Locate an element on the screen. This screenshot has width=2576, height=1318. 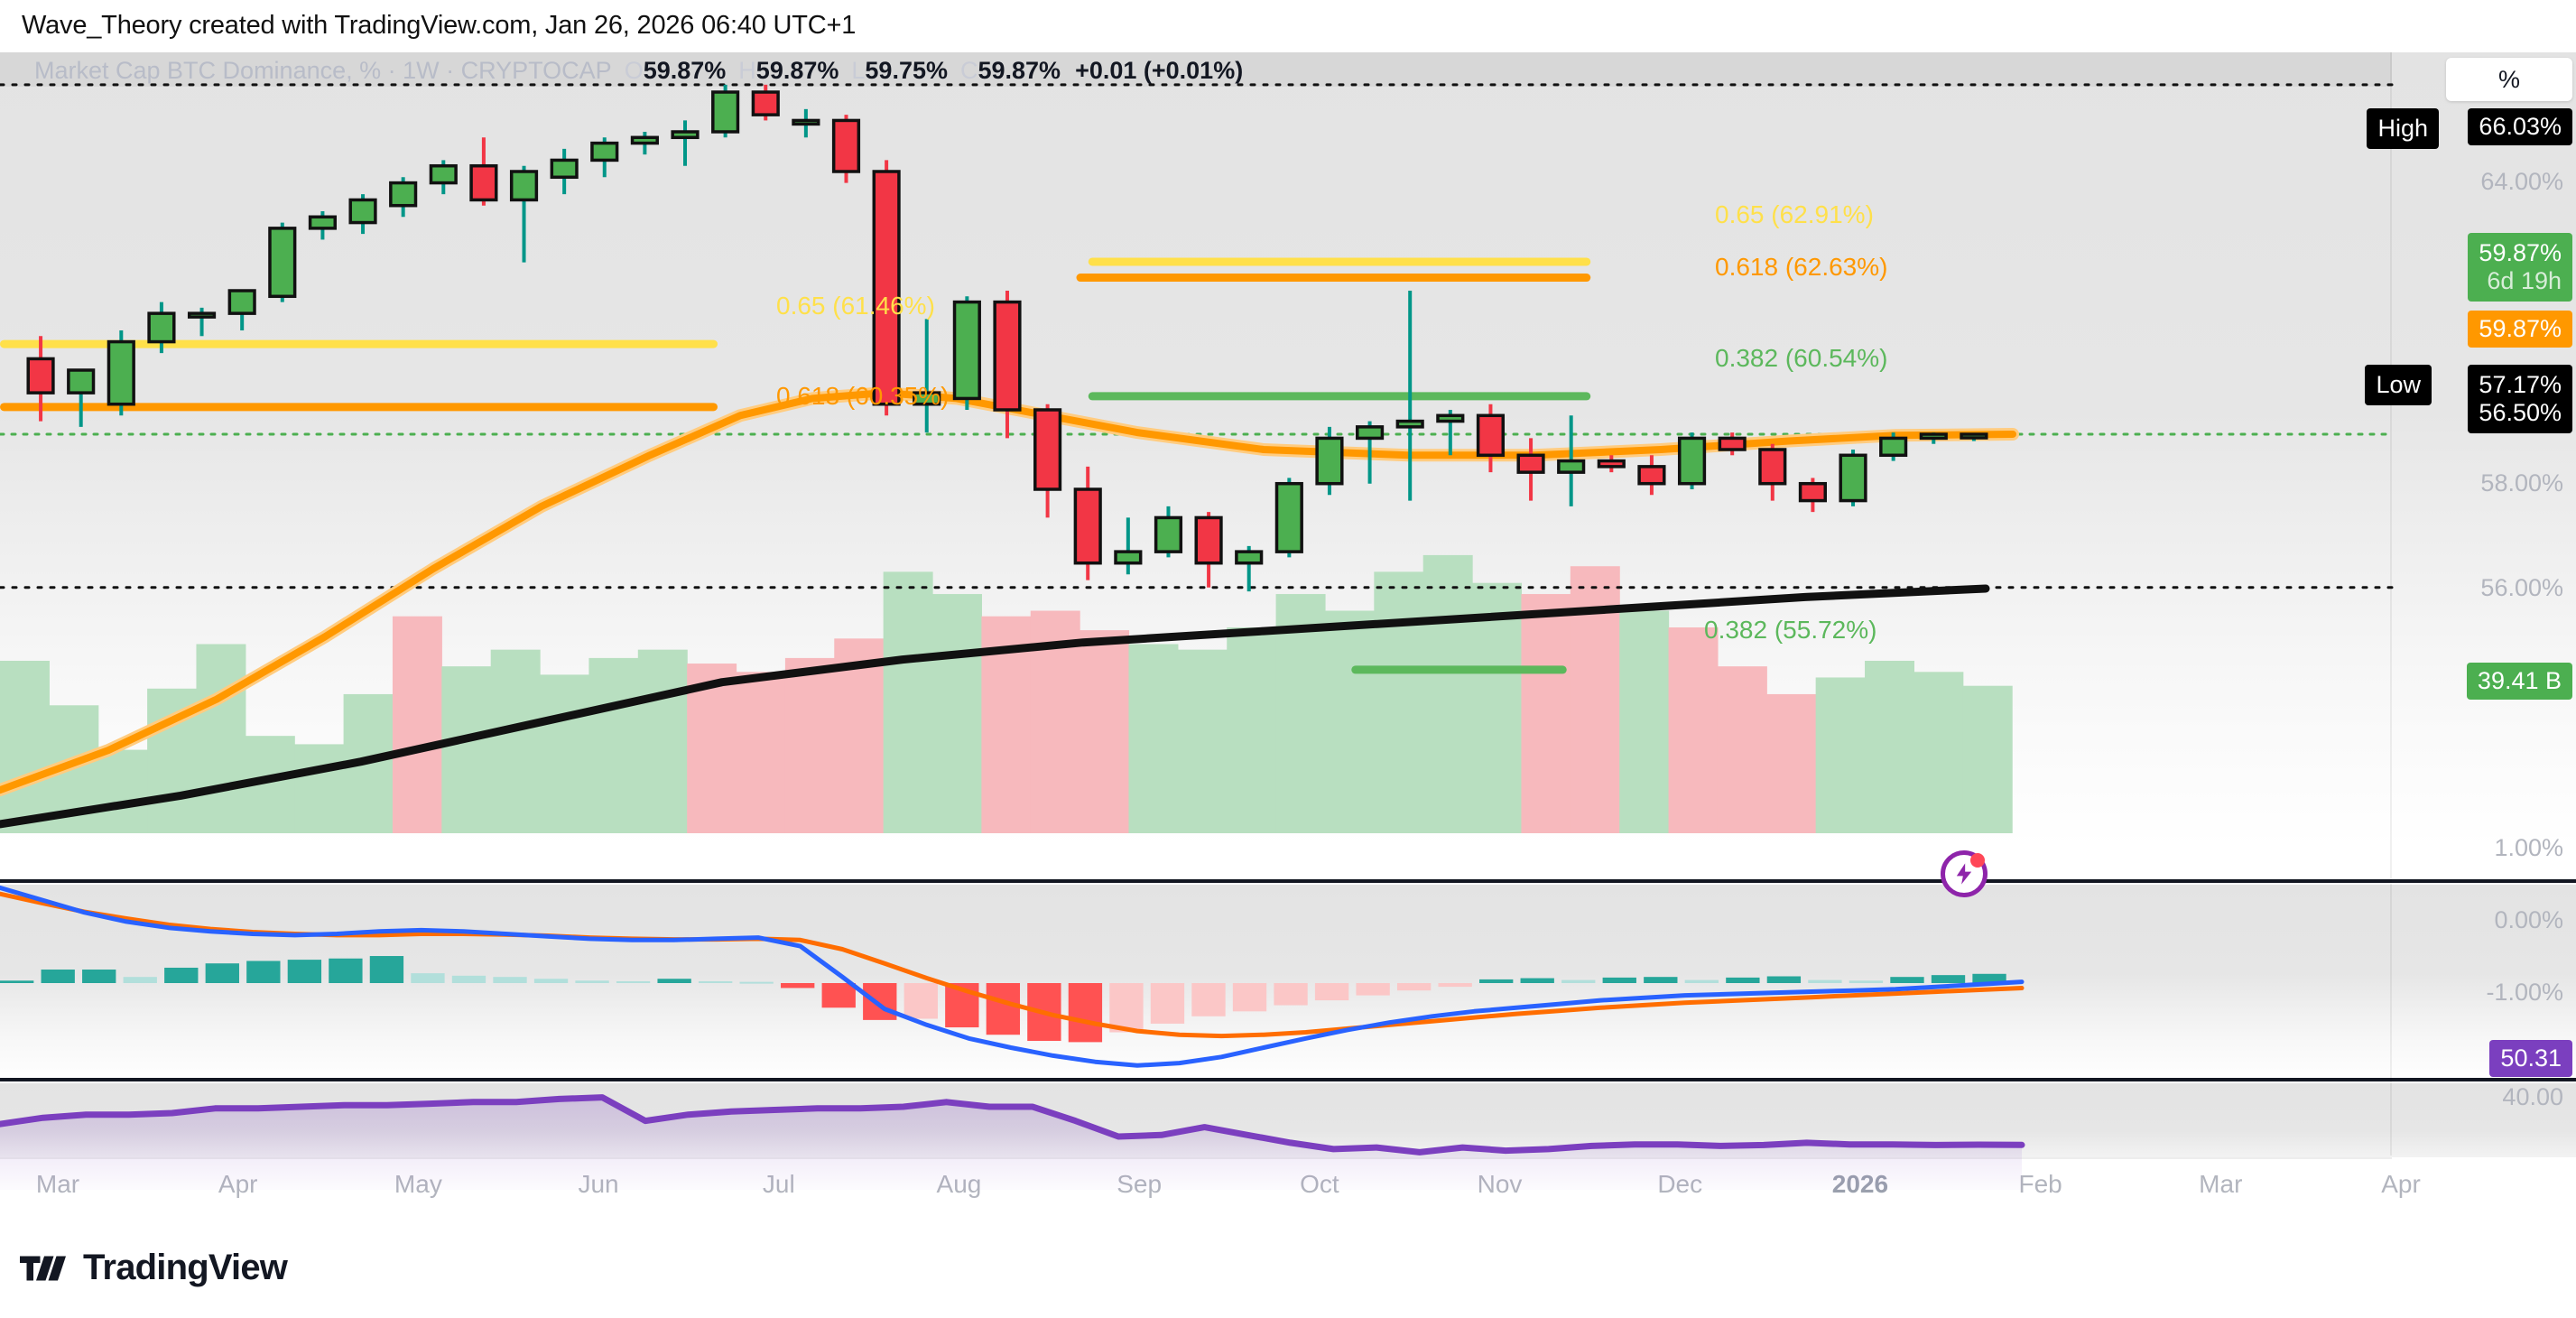
time-axis-label: Feb is located at coordinates (2040, 1184).